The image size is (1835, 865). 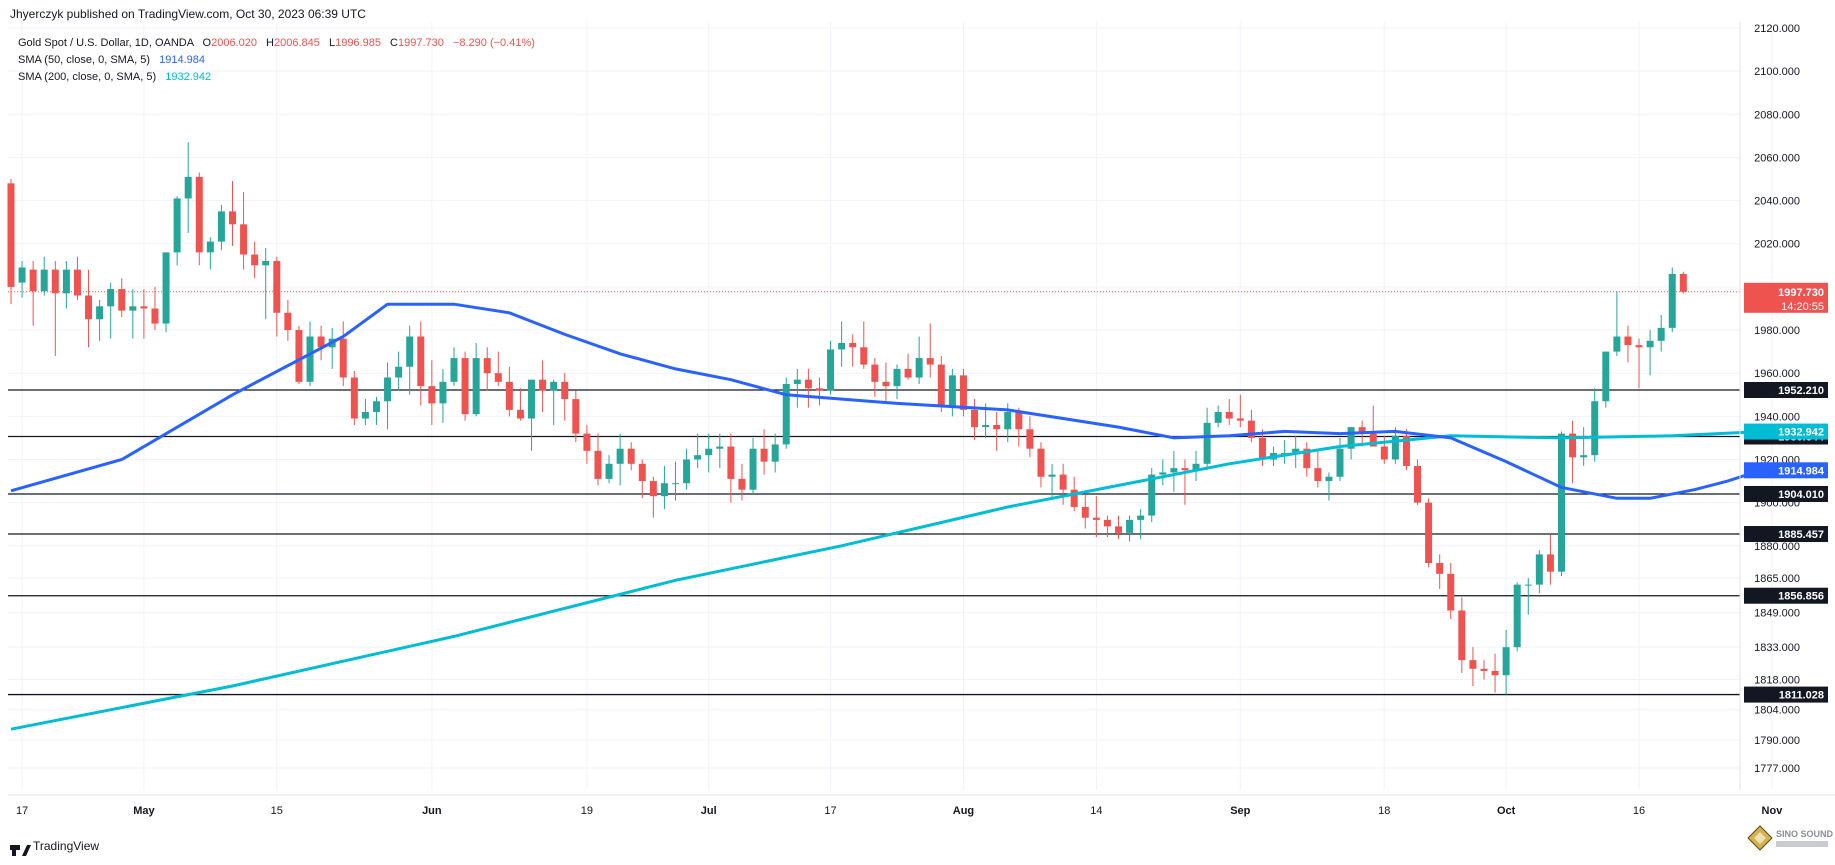 What do you see at coordinates (963, 811) in the screenshot?
I see `x-tick-label: Aug` at bounding box center [963, 811].